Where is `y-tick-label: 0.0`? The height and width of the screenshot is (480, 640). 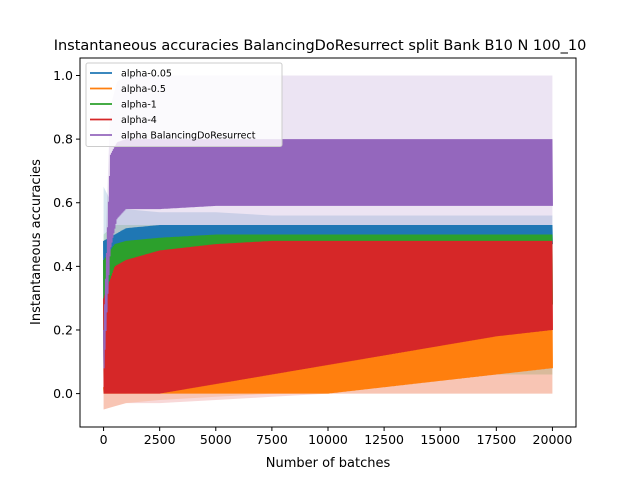 y-tick-label: 0.0 is located at coordinates (63, 393).